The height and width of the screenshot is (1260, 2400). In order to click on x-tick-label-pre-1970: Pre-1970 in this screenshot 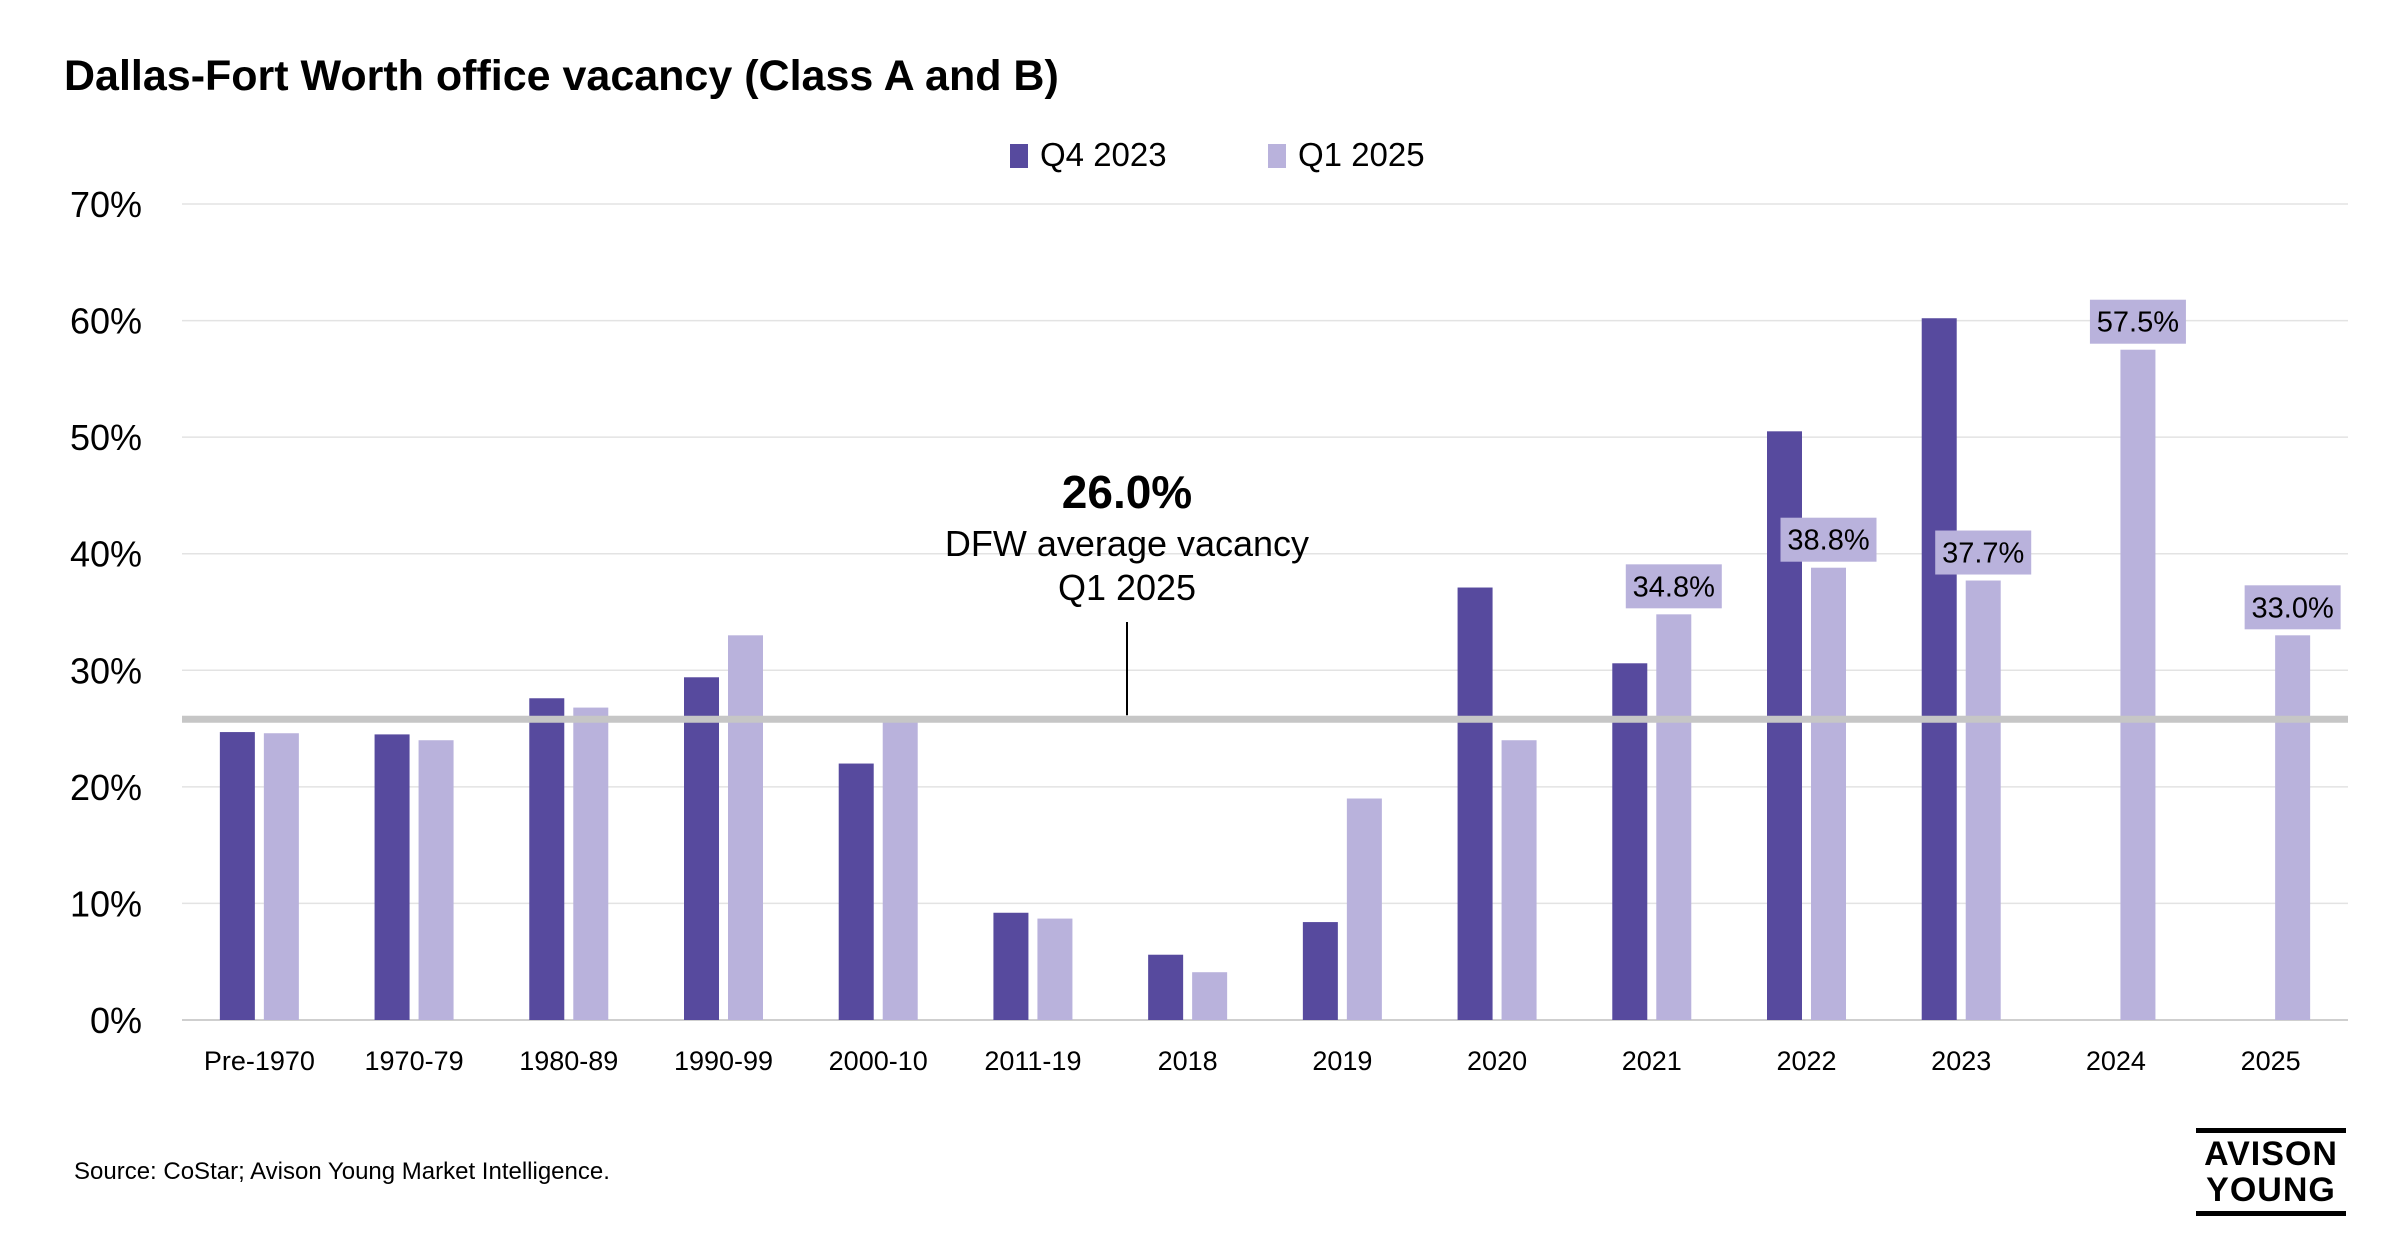, I will do `click(259, 1061)`.